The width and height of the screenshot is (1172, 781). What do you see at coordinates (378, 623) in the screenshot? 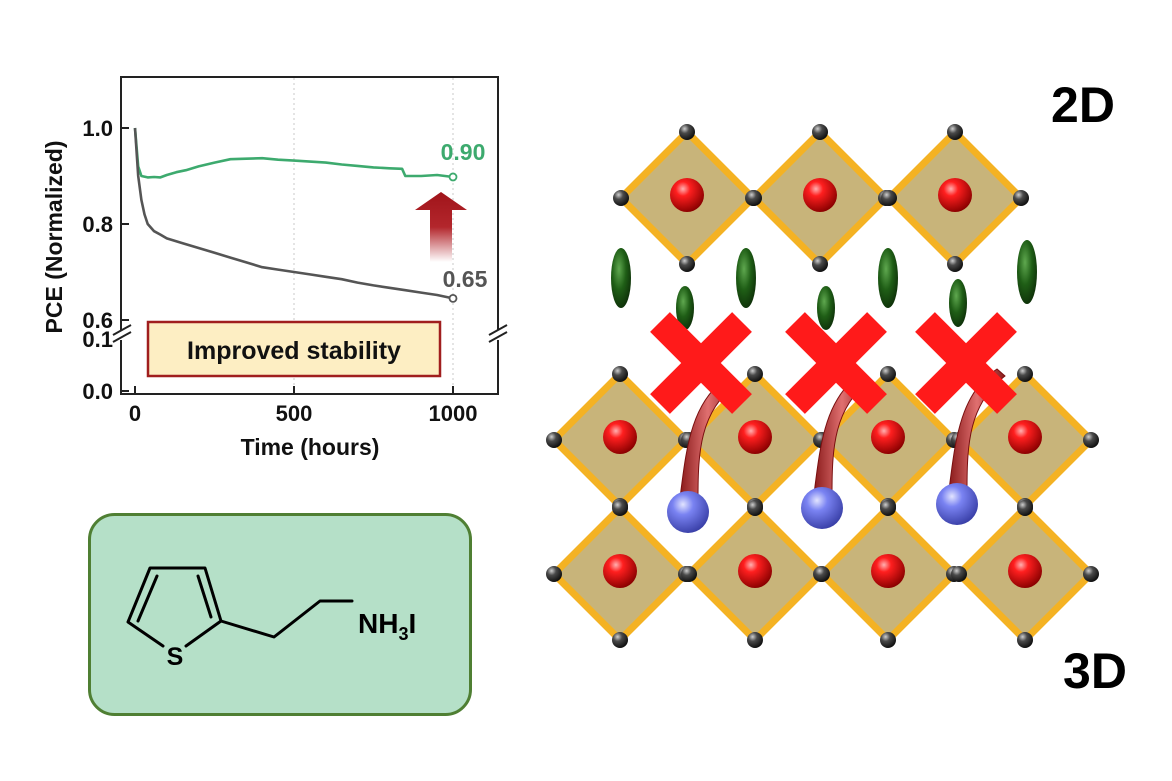
I see `ammonium-prefix: NH` at bounding box center [378, 623].